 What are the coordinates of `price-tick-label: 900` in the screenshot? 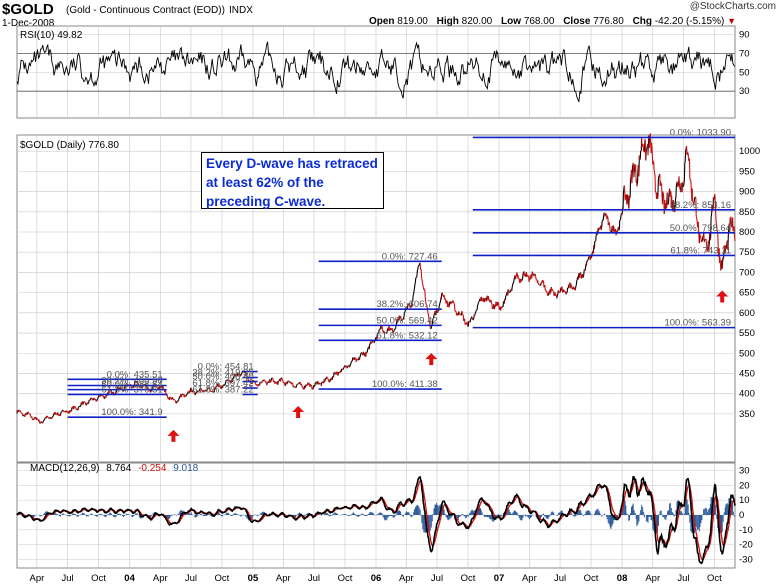 It's located at (747, 192).